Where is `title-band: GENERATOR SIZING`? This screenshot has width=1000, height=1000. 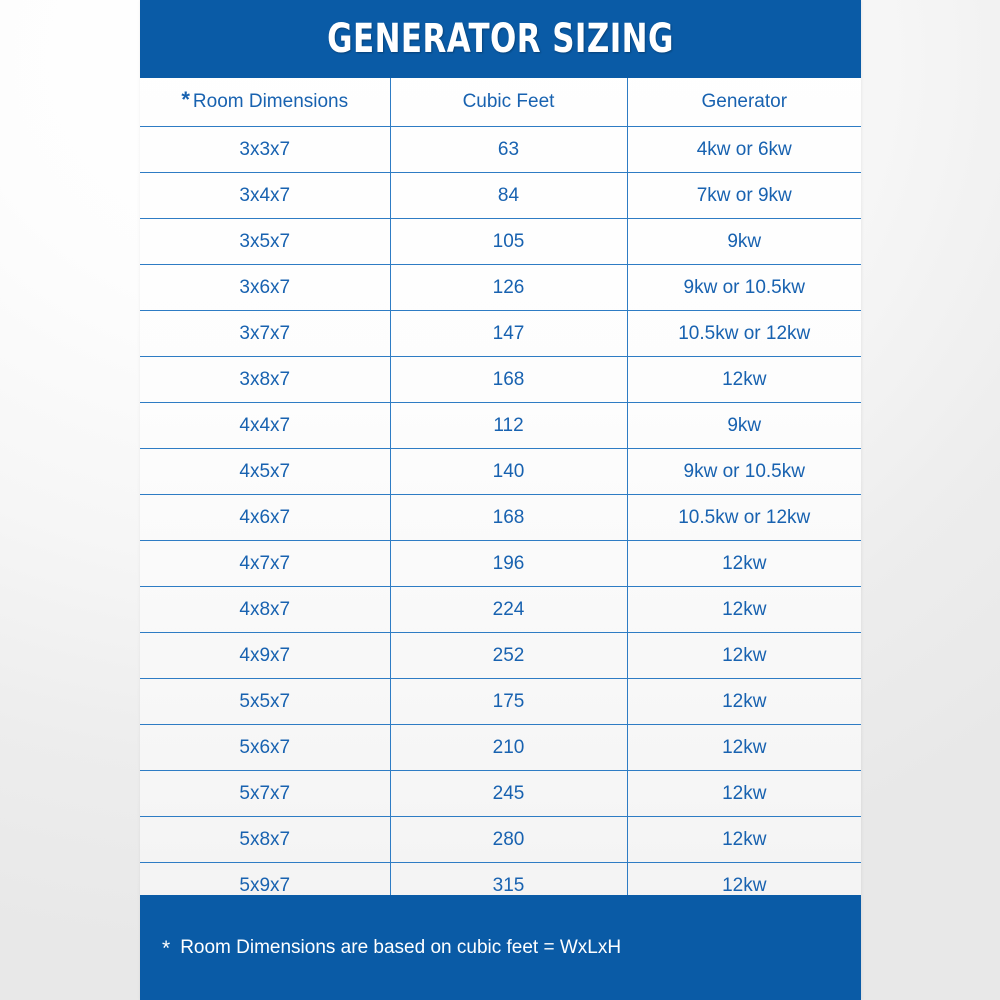 title-band: GENERATOR SIZING is located at coordinates (500, 39).